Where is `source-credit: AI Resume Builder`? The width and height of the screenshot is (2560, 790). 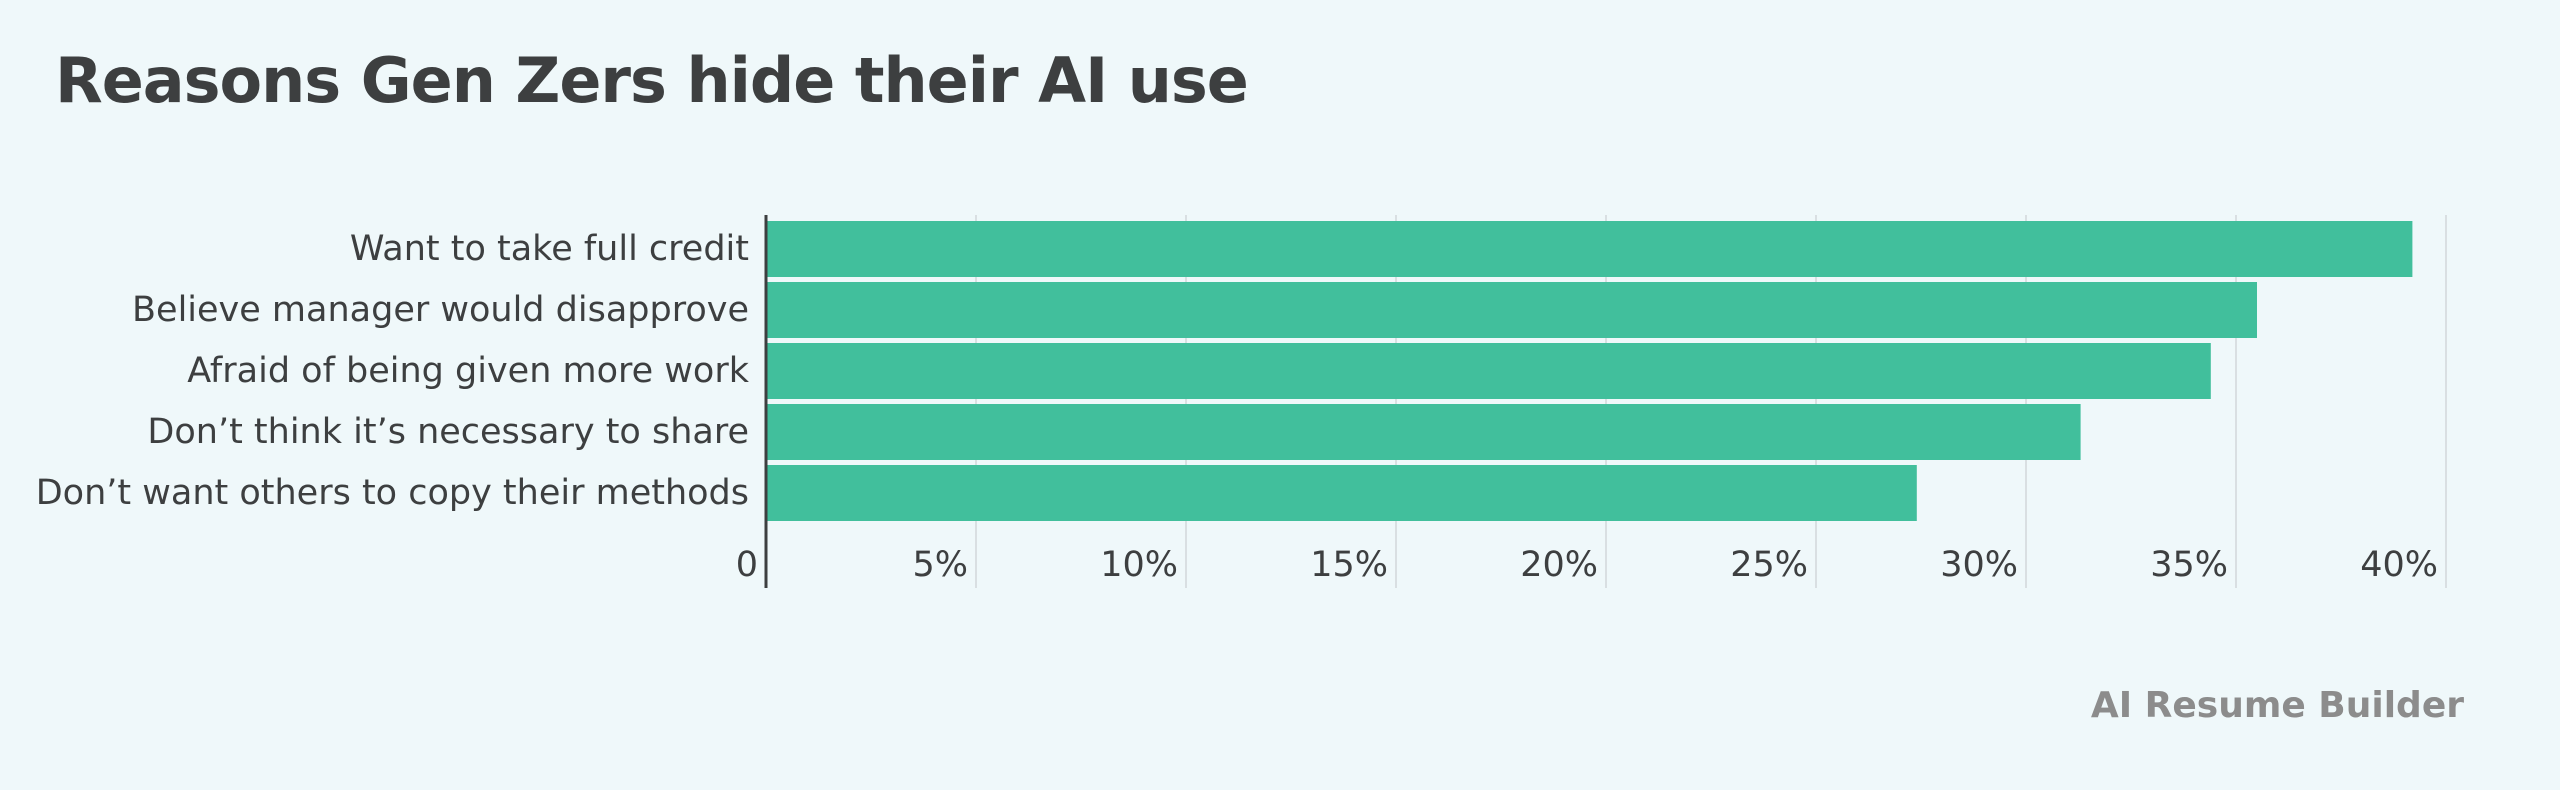 source-credit: AI Resume Builder is located at coordinates (2277, 705).